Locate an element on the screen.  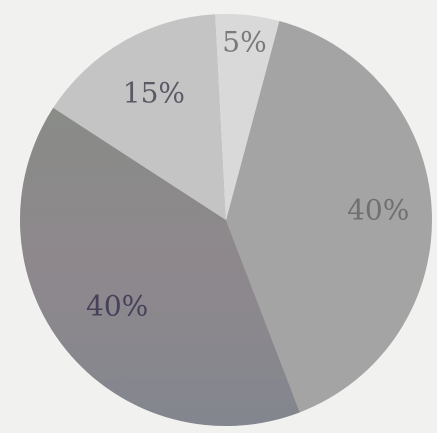
pie-label-1: 40% is located at coordinates (117, 306).